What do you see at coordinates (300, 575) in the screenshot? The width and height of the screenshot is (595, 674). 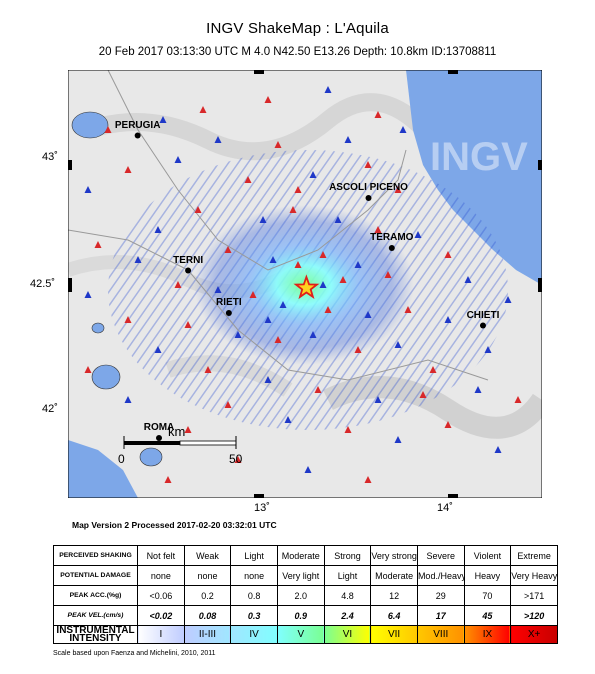 I see `legend-cell: Very light` at bounding box center [300, 575].